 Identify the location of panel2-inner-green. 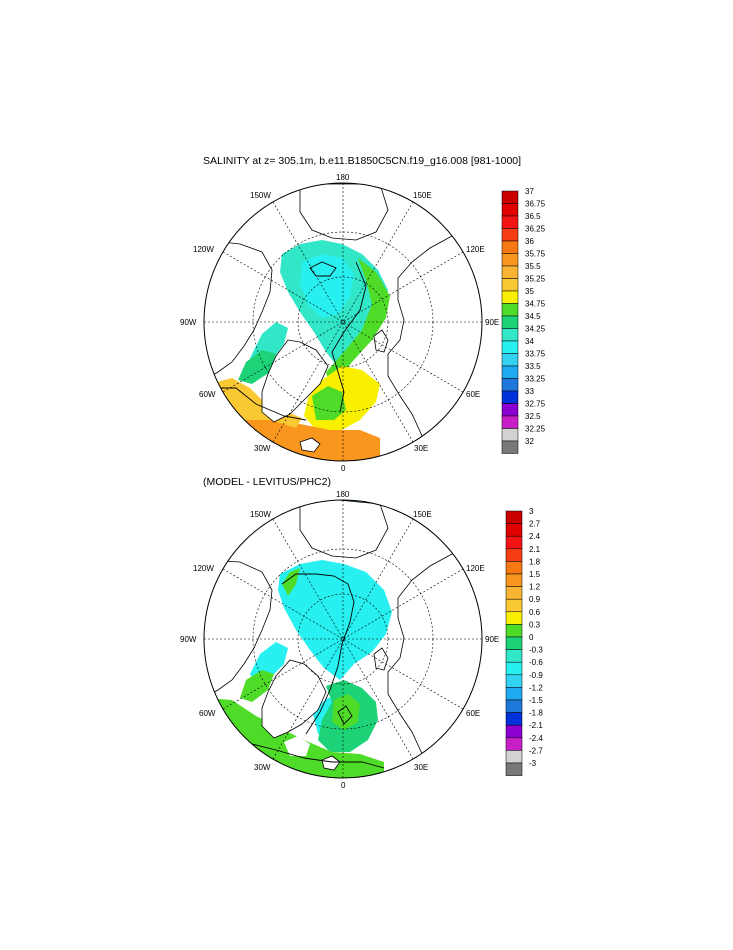
(346, 712).